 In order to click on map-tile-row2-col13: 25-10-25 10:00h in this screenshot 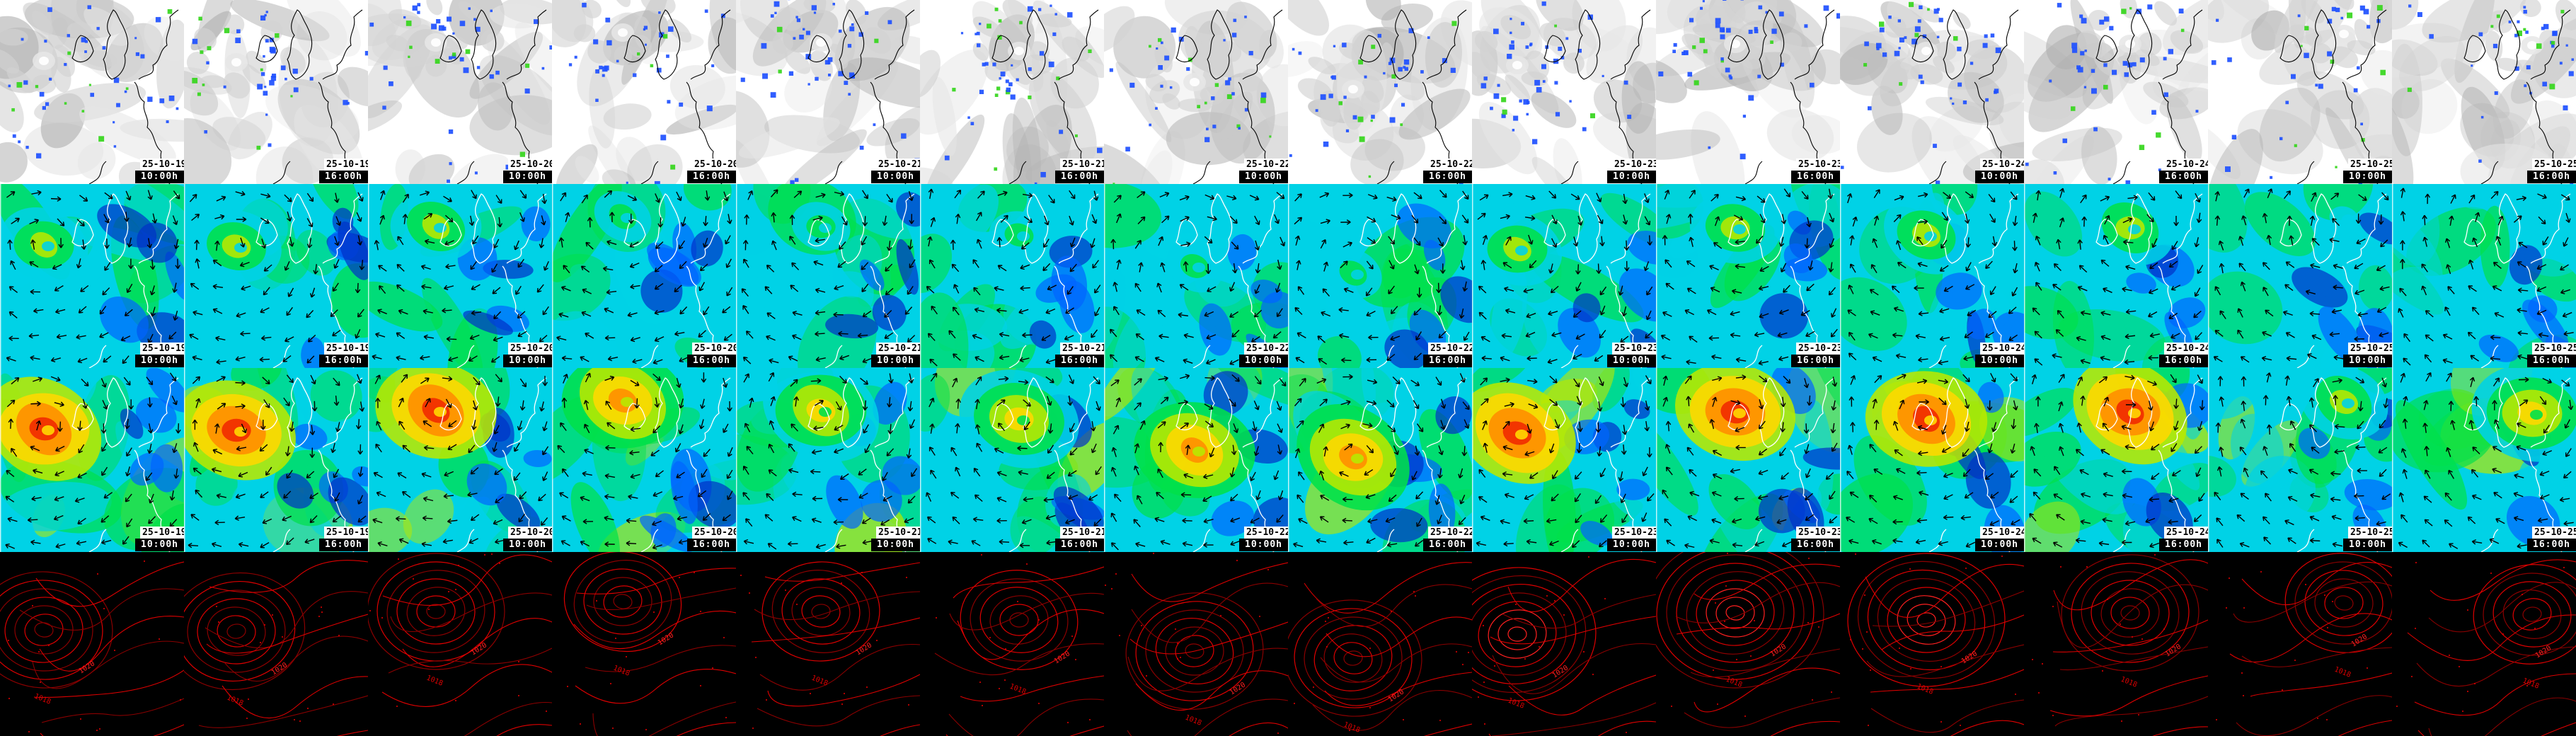, I will do `click(2300, 276)`.